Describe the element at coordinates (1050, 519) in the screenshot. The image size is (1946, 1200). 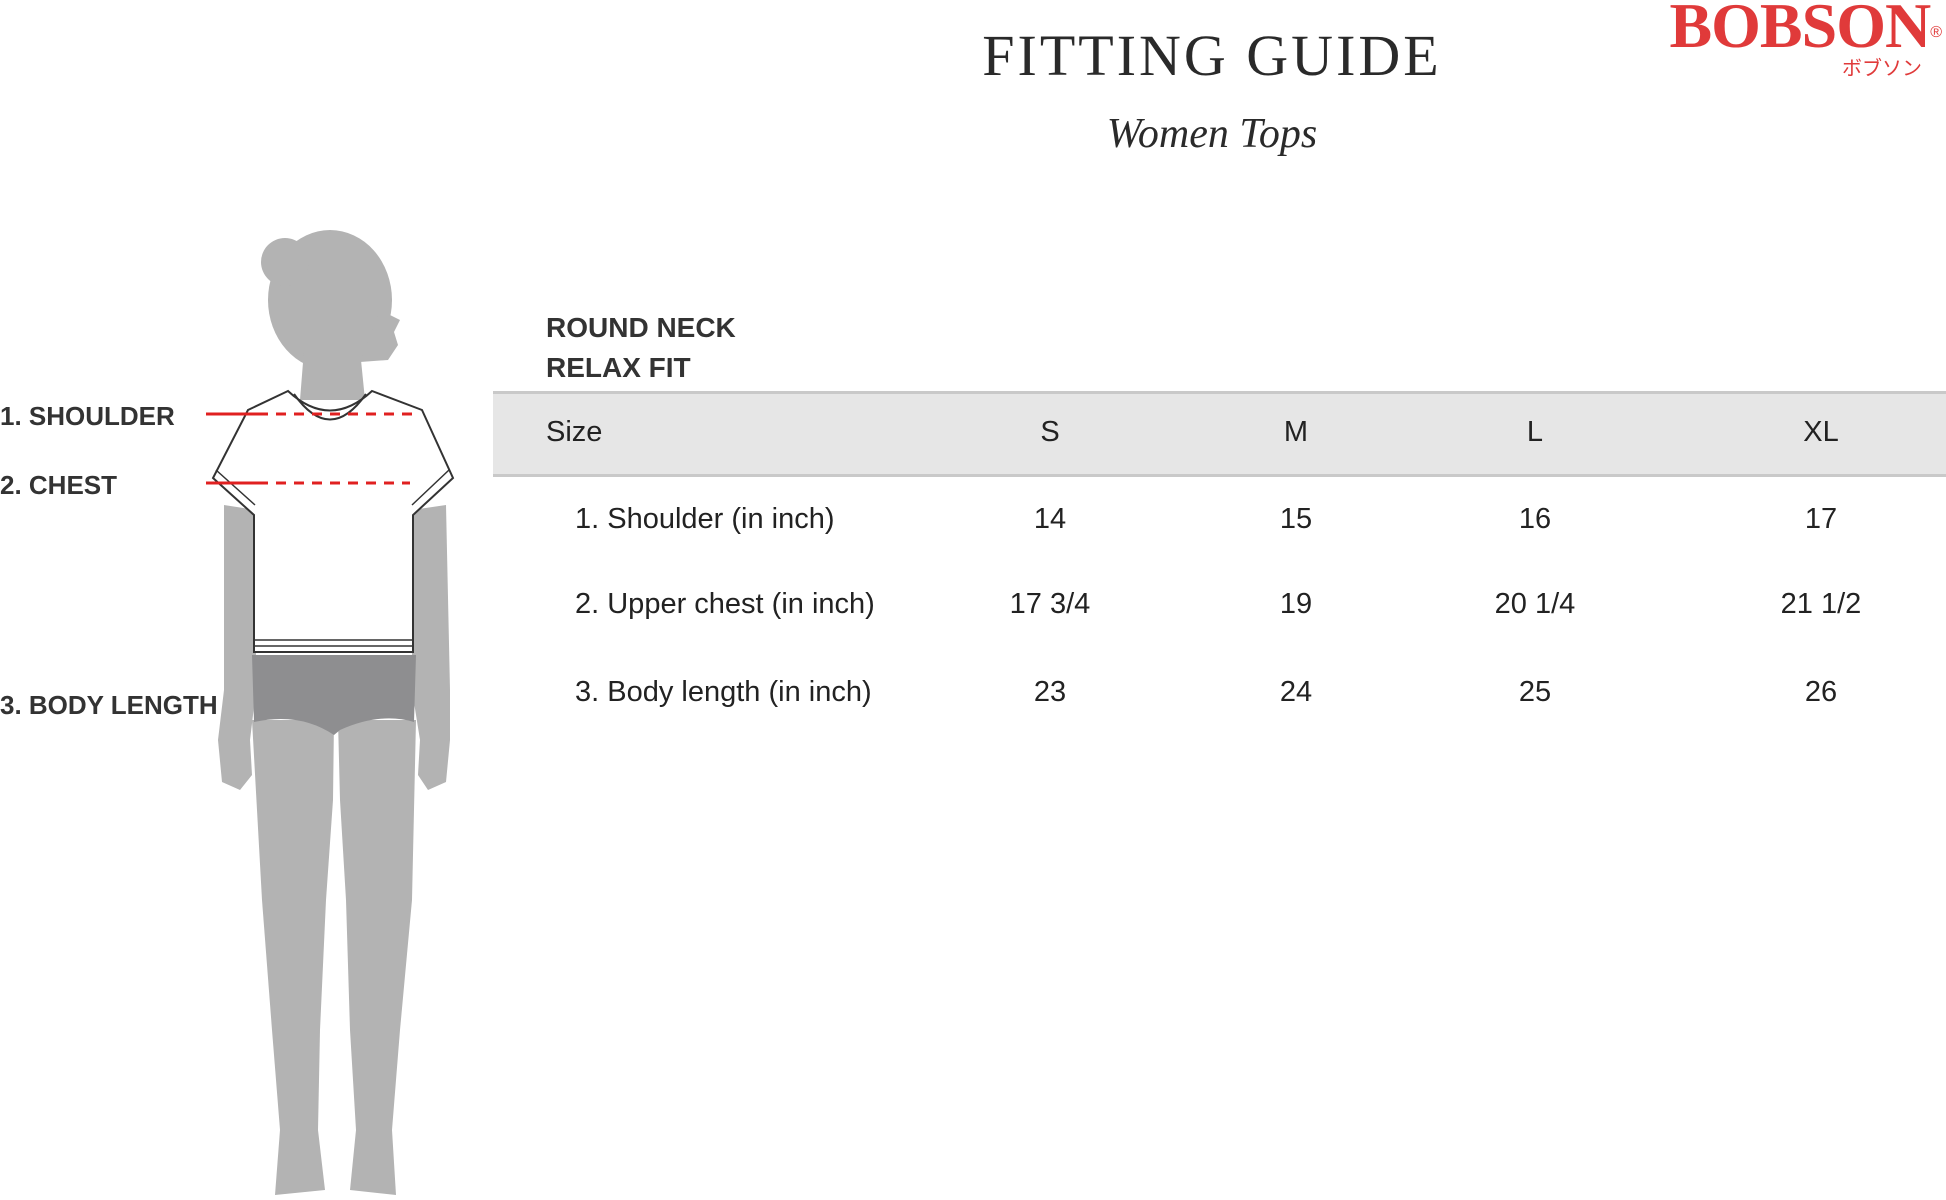
I see `cell: 14` at that location.